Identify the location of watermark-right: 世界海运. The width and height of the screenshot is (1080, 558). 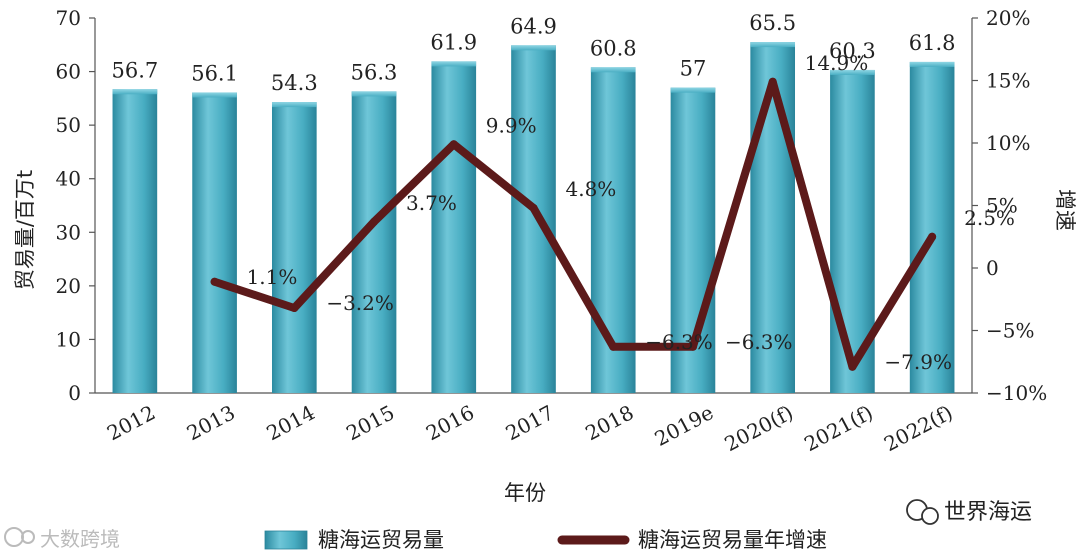
(969, 512).